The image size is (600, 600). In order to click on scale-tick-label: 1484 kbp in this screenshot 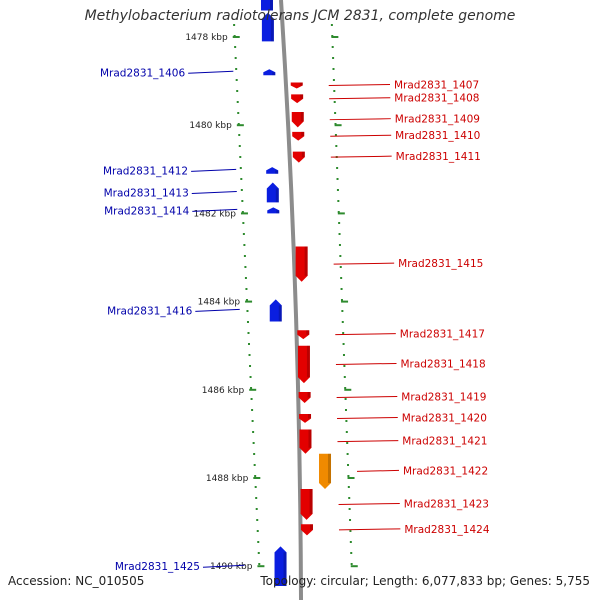, I will do `click(219, 303)`.